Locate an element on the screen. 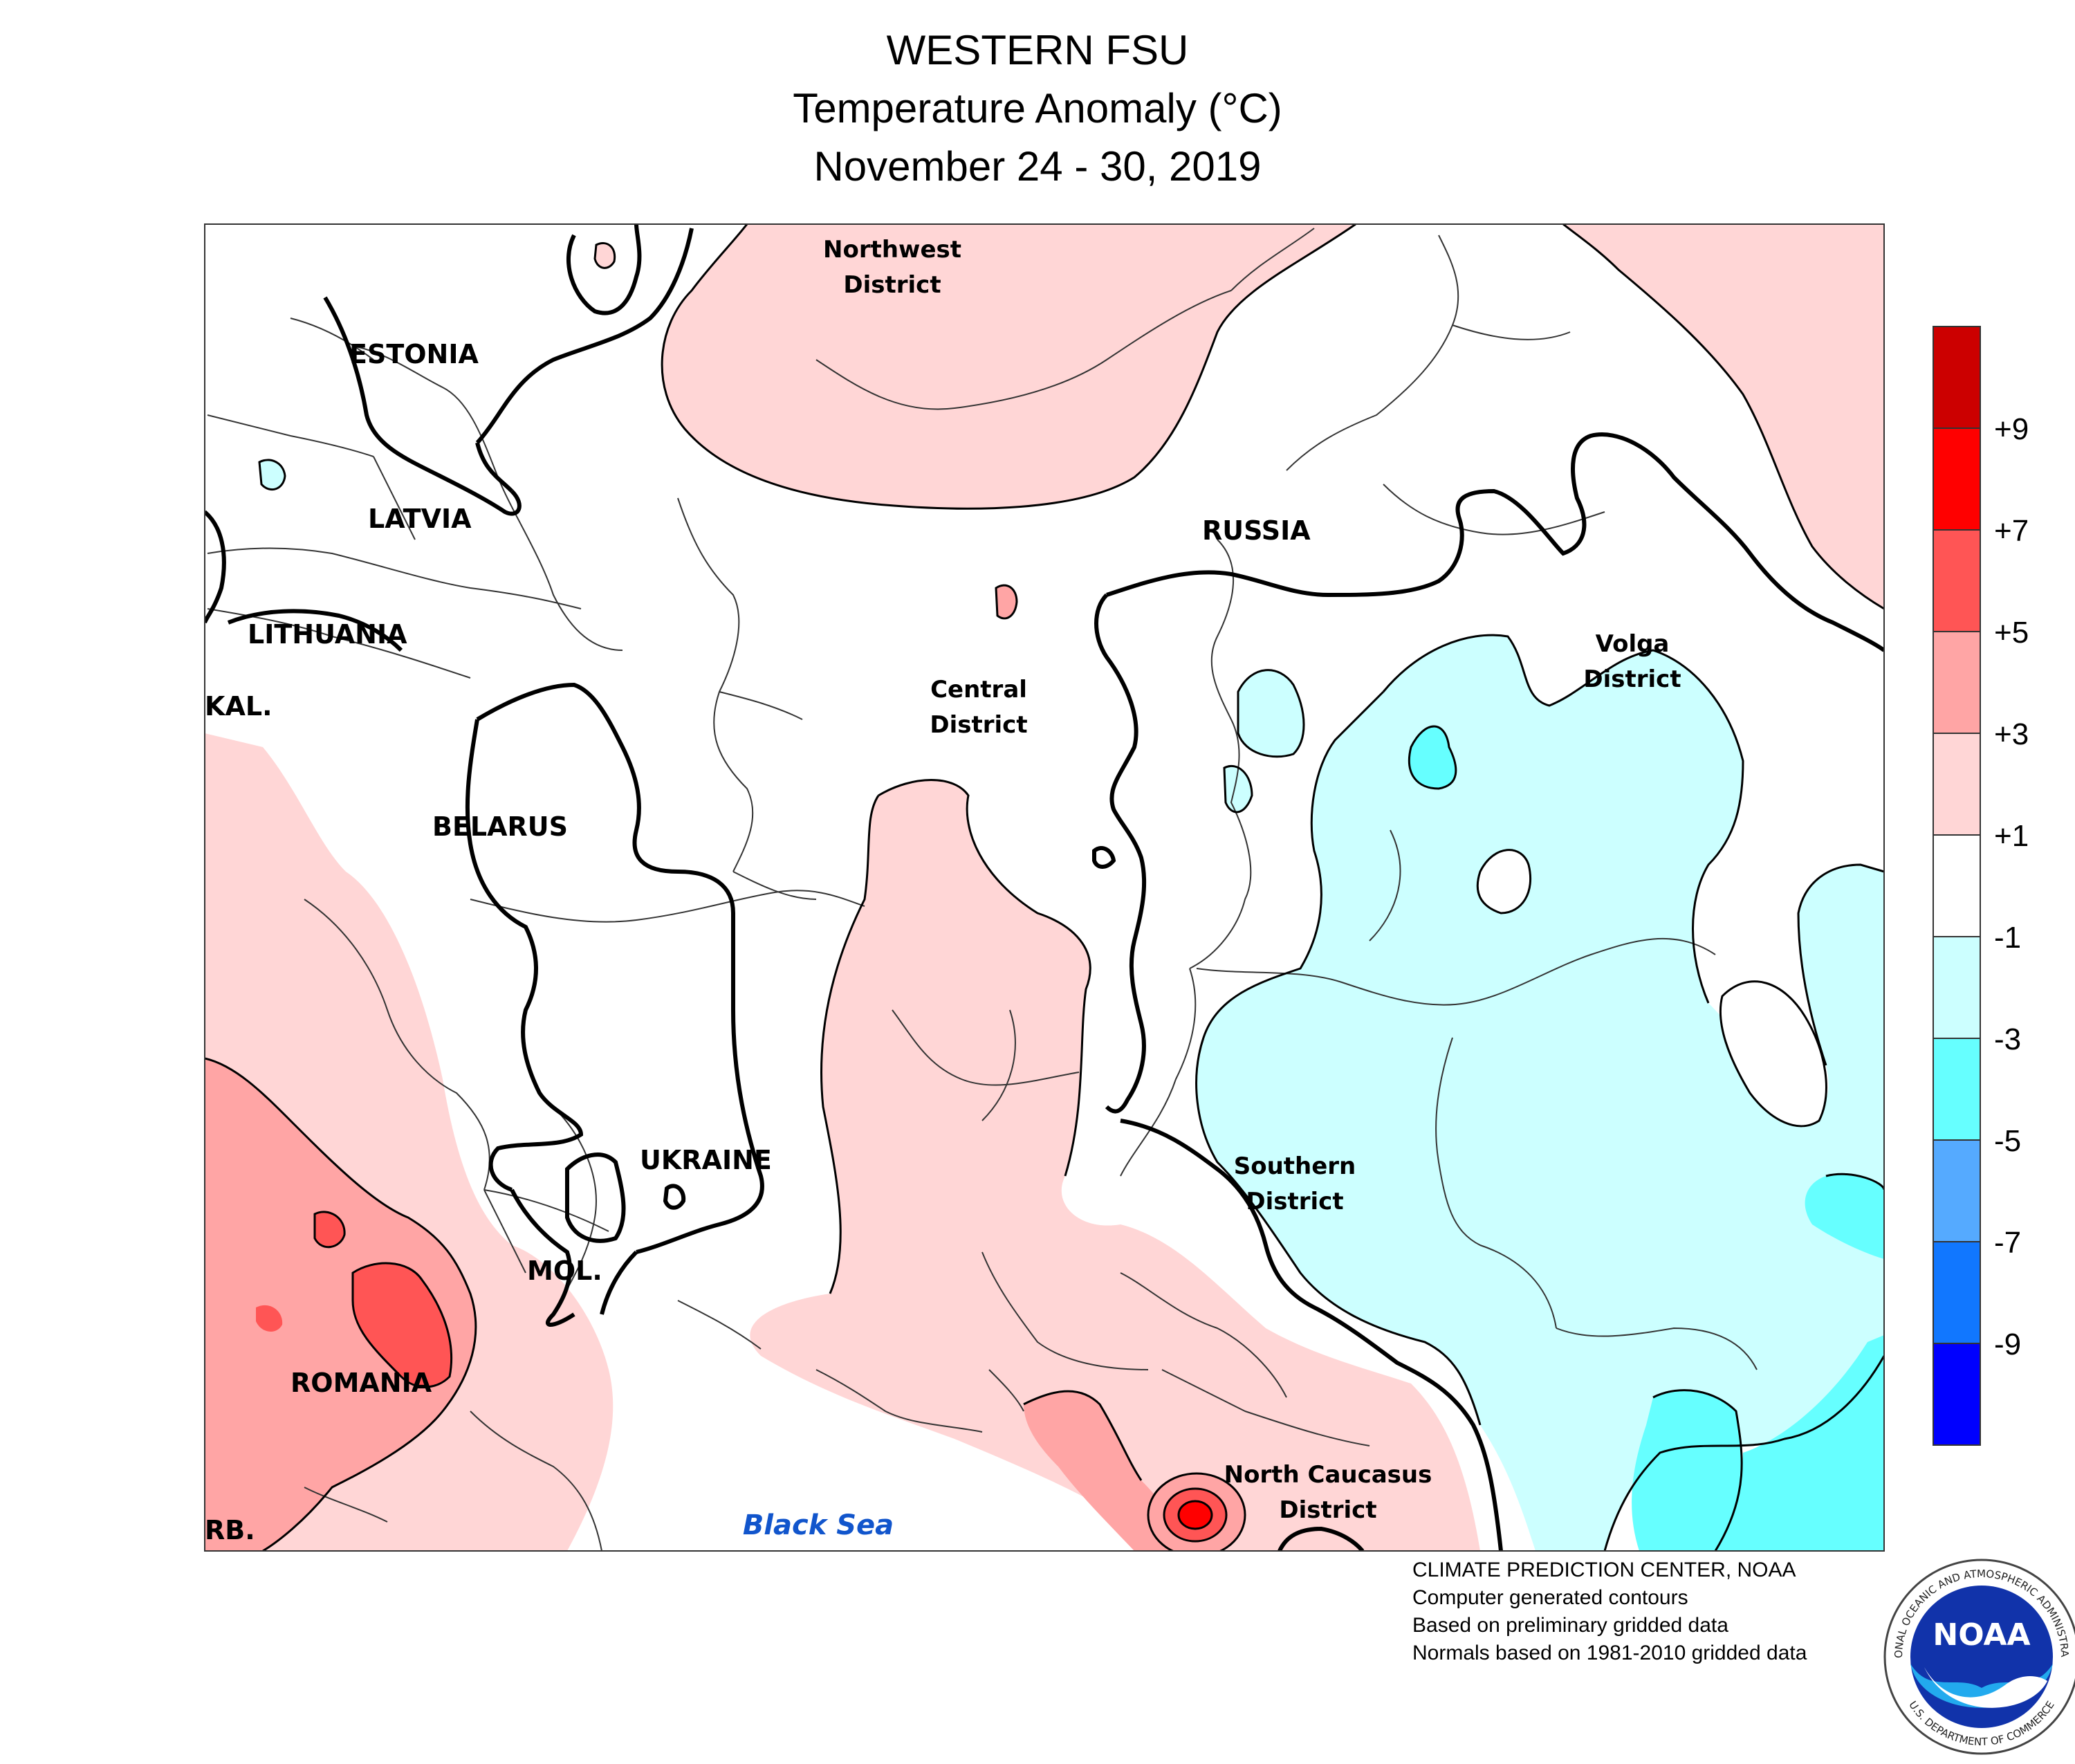 This screenshot has height=1764, width=2075. label-volga-district-2: District is located at coordinates (1632, 679).